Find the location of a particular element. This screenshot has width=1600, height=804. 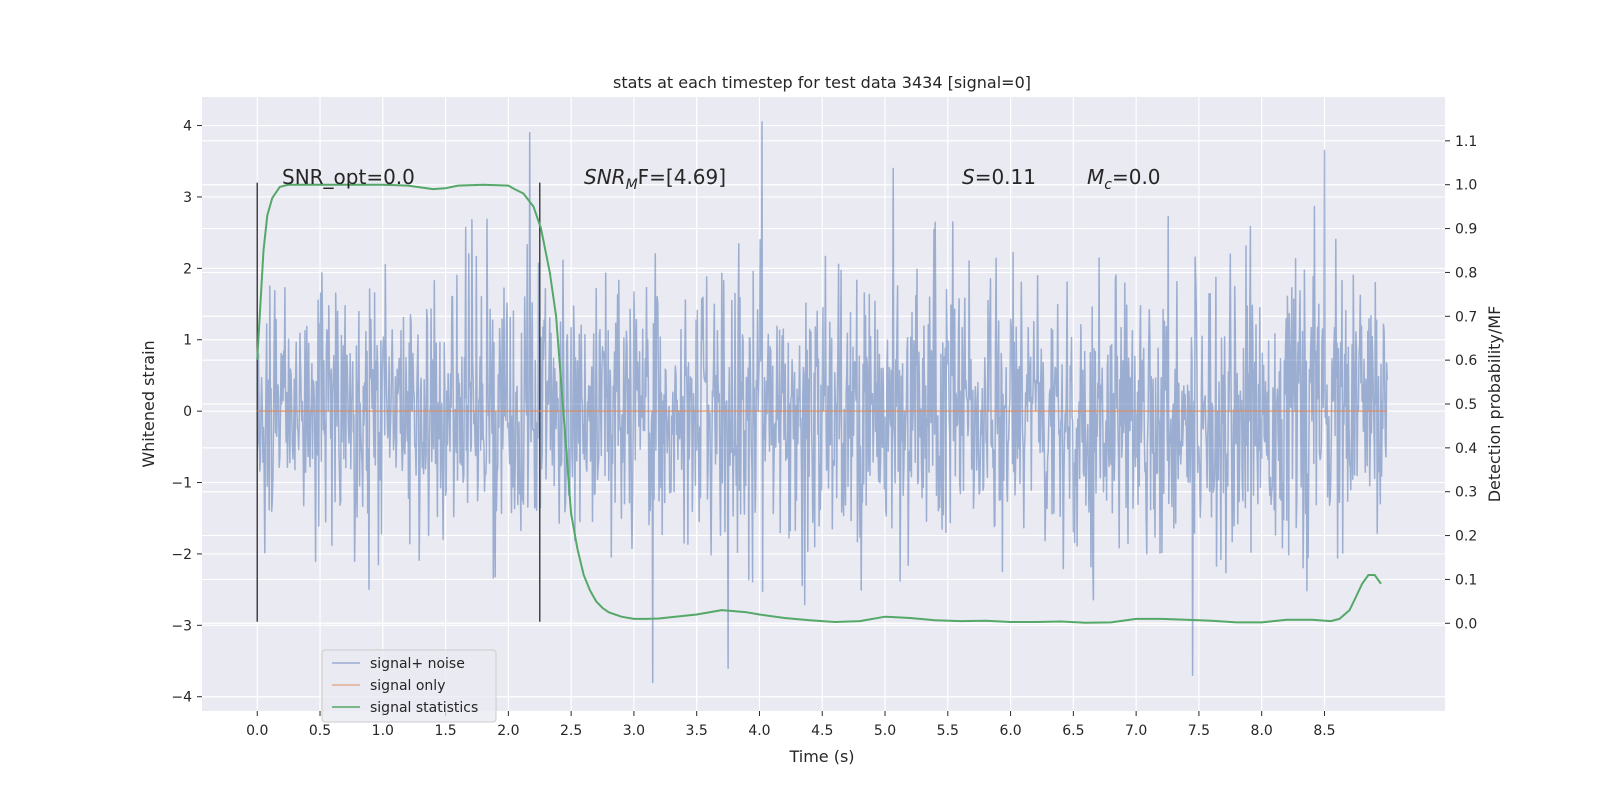

annotation-snr-mf: SNRMF=[4.69] is located at coordinates (655, 179).